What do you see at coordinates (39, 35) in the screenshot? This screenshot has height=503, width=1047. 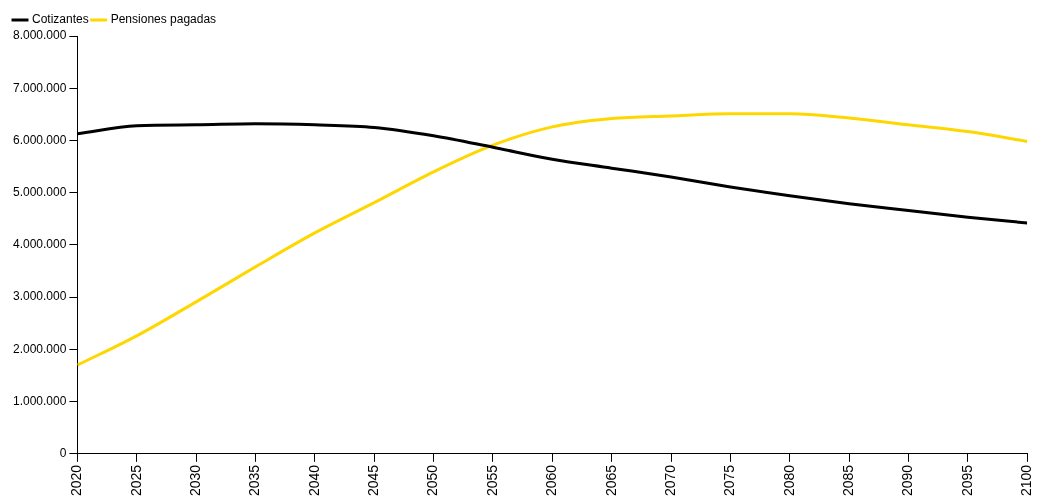 I see `y-tick-label: 8.000.000` at bounding box center [39, 35].